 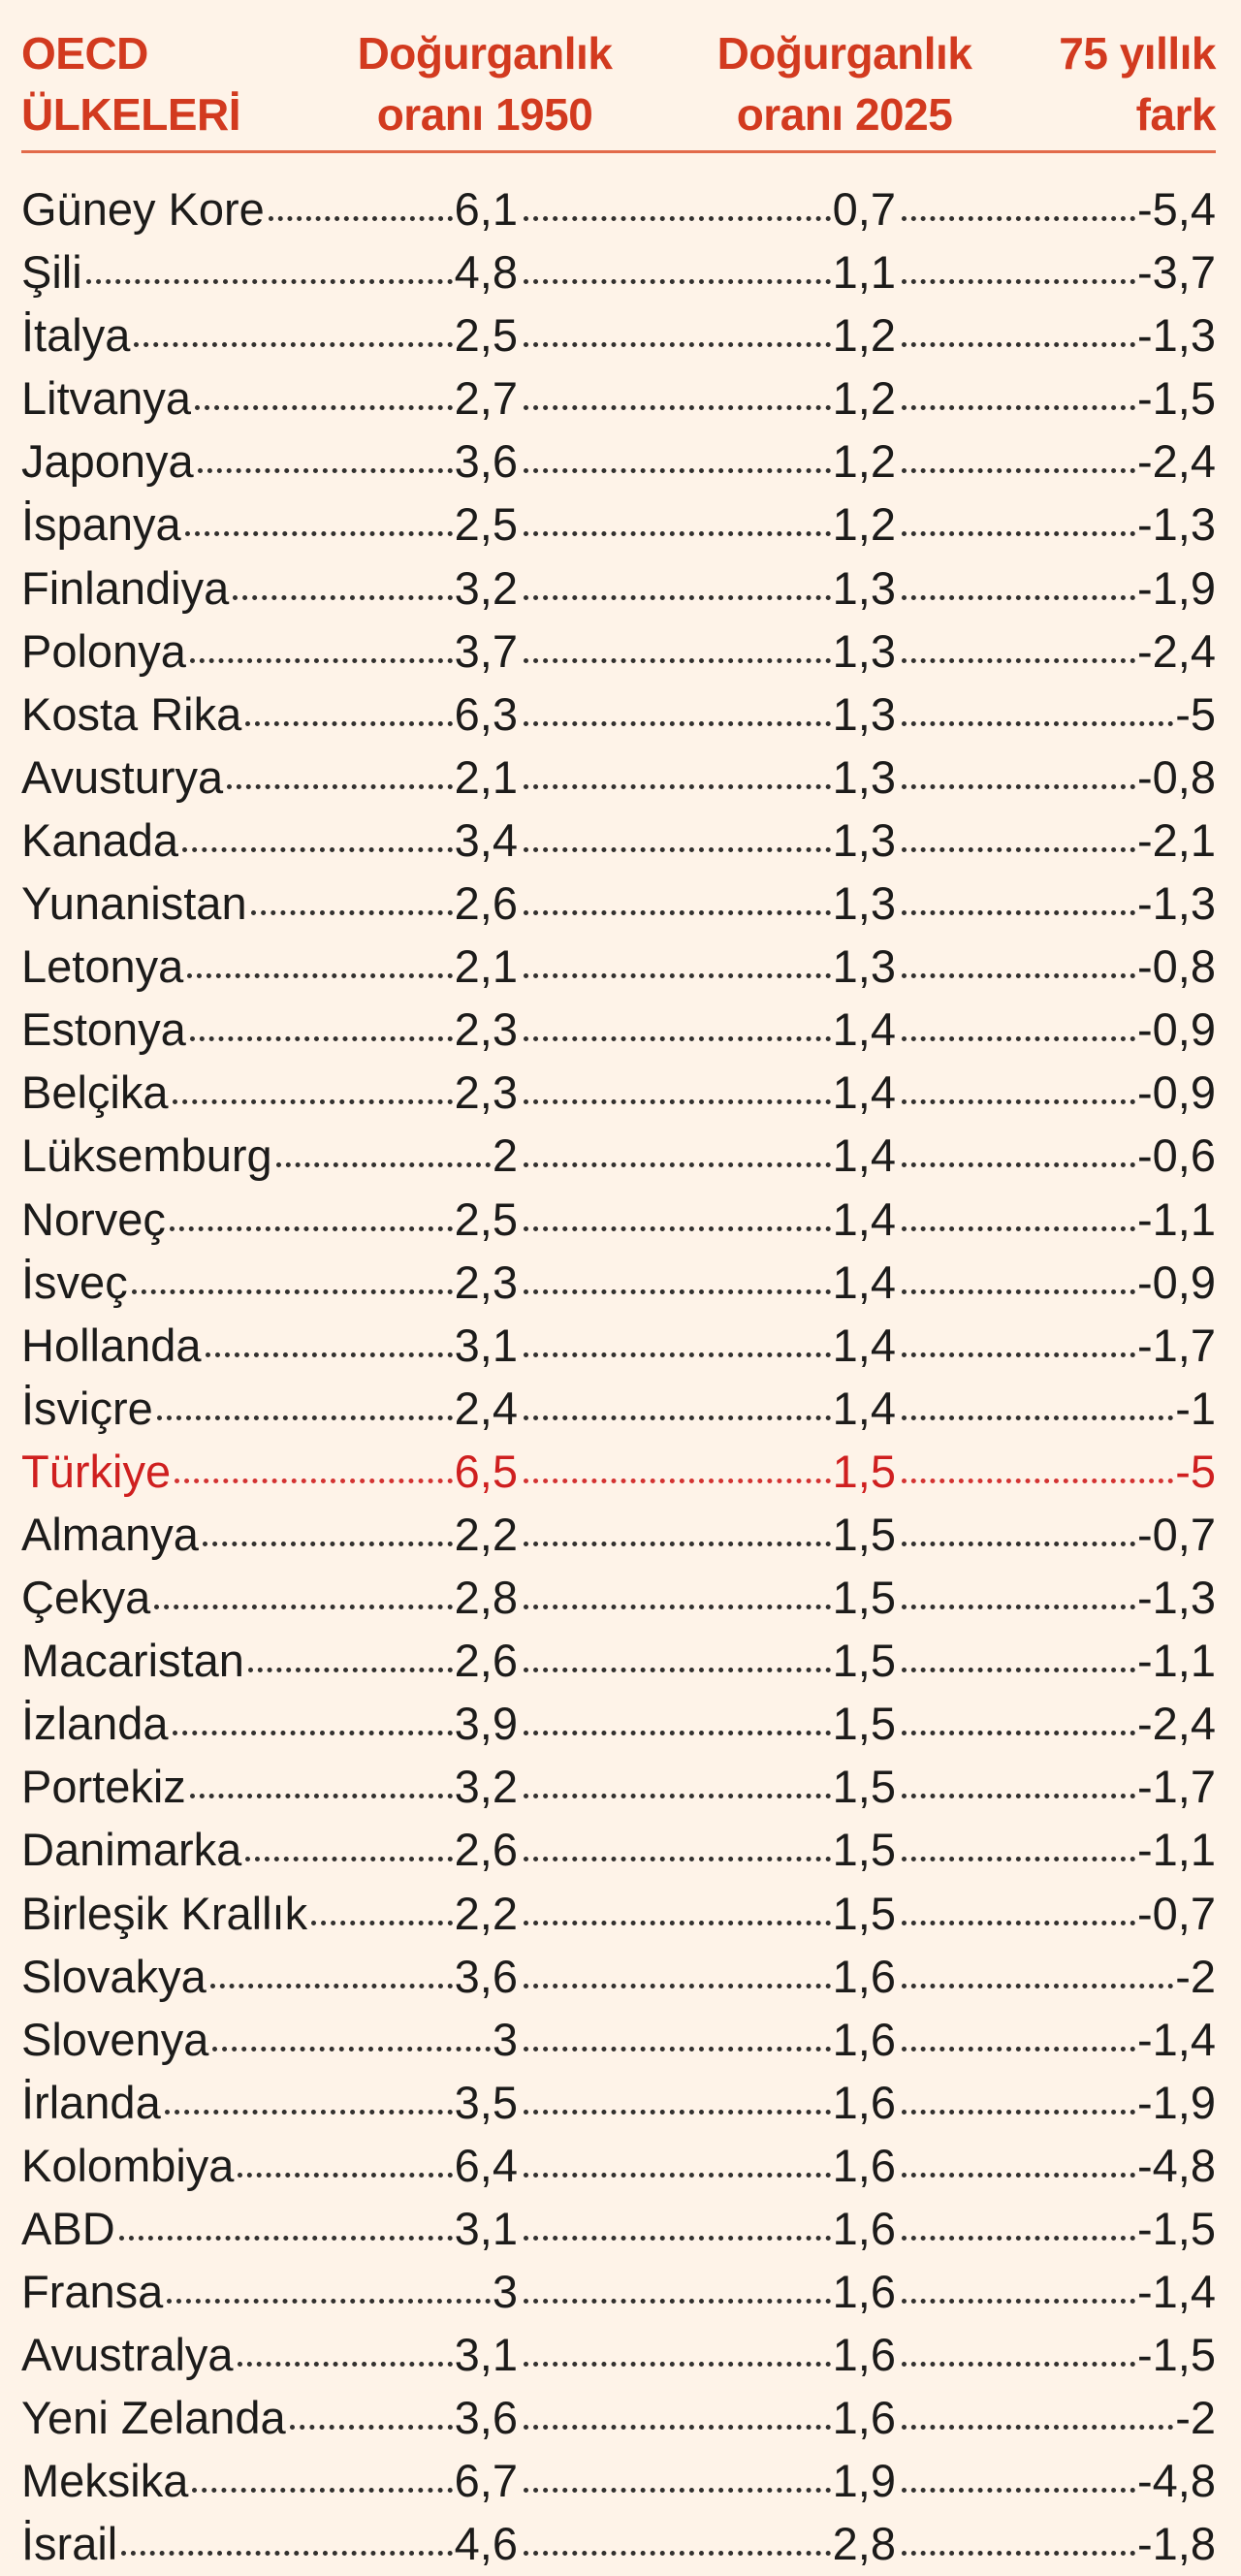 What do you see at coordinates (269, 2102) in the screenshot?
I see `cell-country-1950: İrlanda 3,5` at bounding box center [269, 2102].